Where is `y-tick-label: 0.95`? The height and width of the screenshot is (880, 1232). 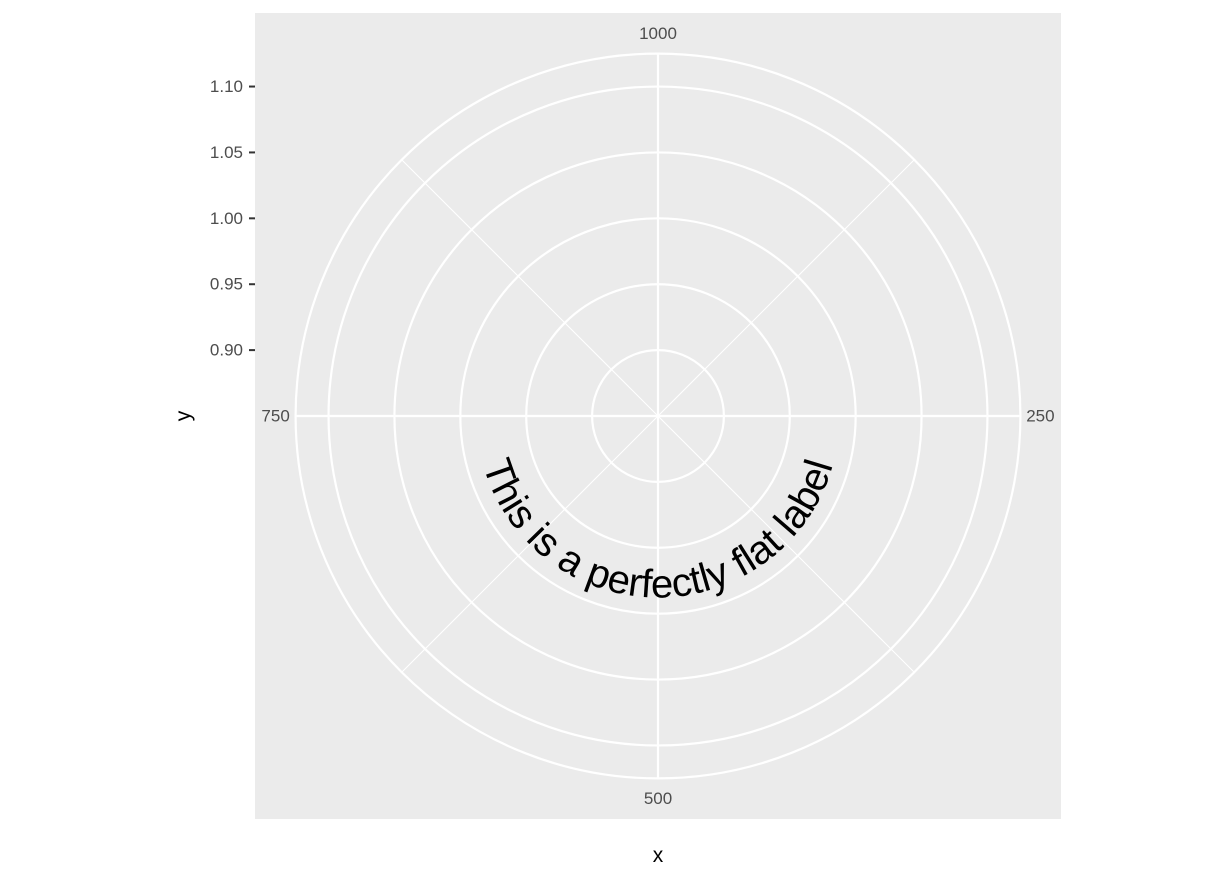
y-tick-label: 0.95 is located at coordinates (226, 284).